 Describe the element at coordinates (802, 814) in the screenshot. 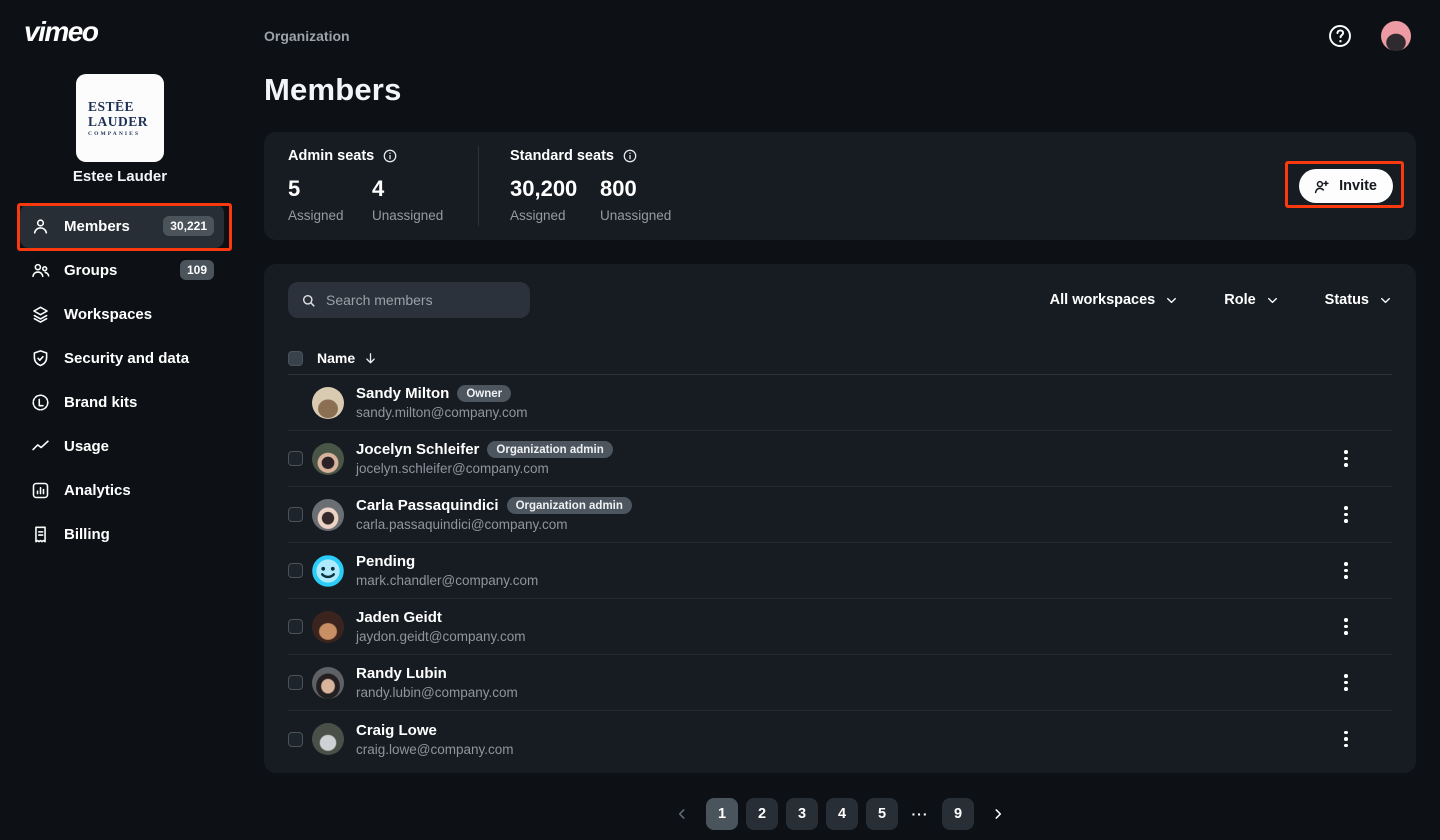

I see `page-button-3: 3` at that location.